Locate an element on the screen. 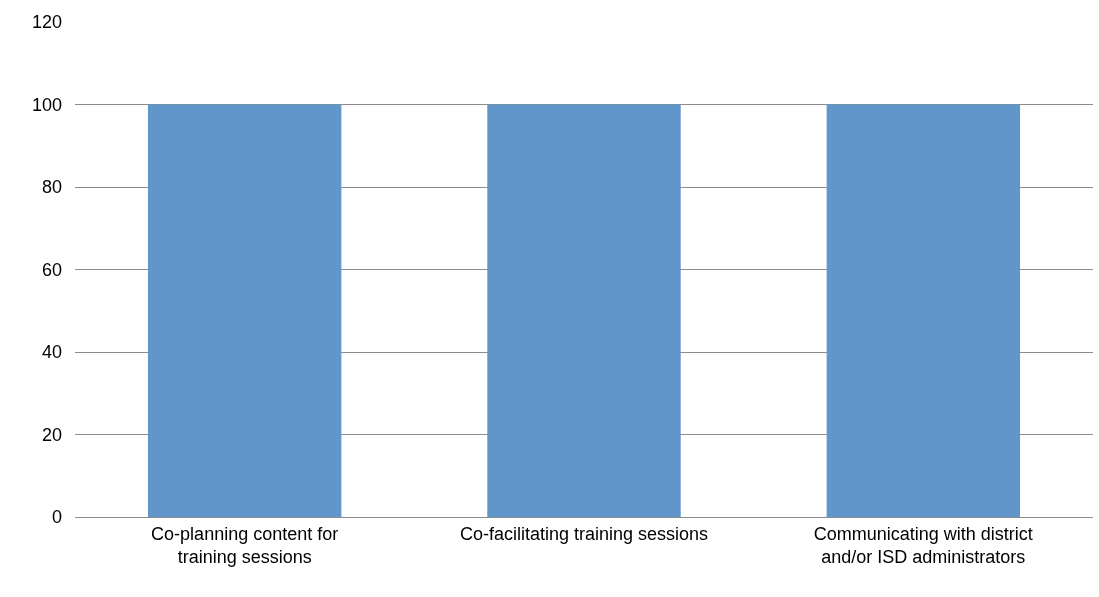 This screenshot has height=597, width=1099. y-tick-label: 120 is located at coordinates (46, 22).